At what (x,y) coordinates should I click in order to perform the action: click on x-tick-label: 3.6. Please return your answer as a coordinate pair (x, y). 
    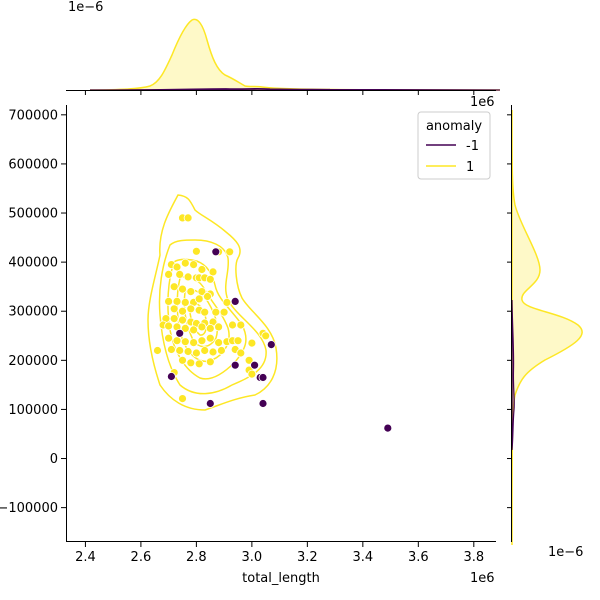
    Looking at the image, I should click on (418, 557).